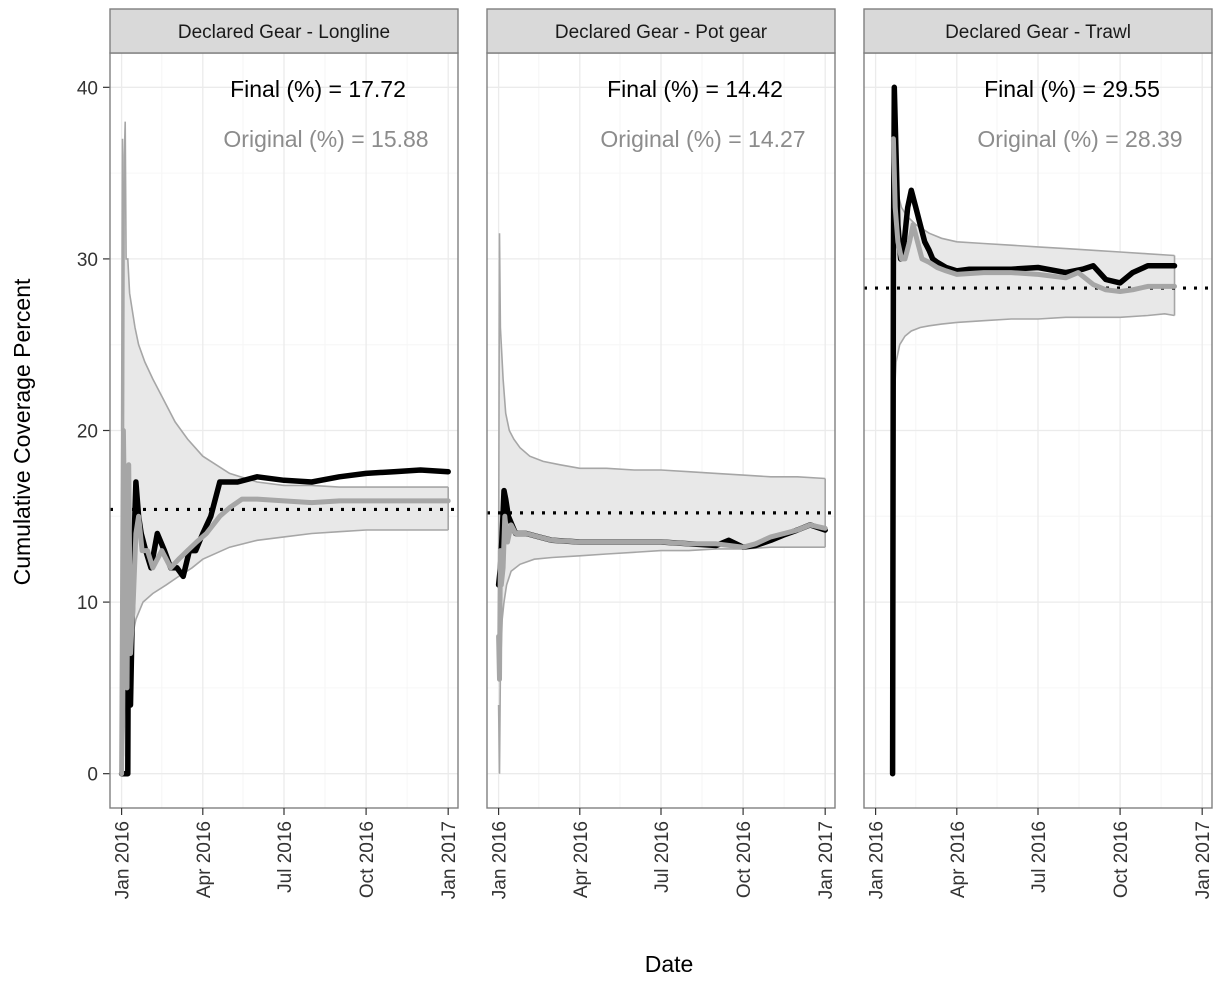 Image resolution: width=1232 pixels, height=981 pixels. Describe the element at coordinates (87, 260) in the screenshot. I see `y-tick-label: 30` at that location.